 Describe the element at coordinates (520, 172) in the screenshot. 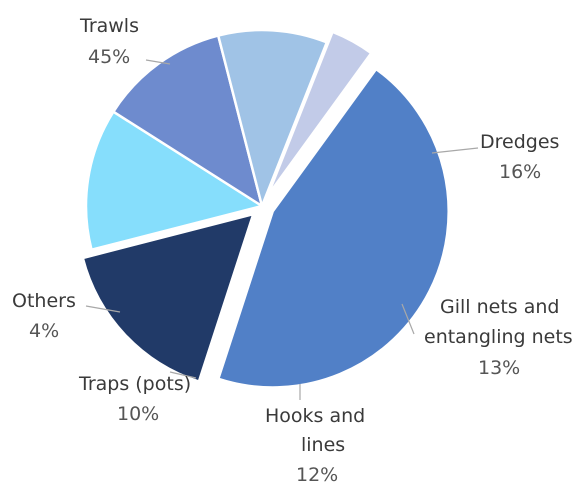

I see `value-dredges: 16%` at that location.